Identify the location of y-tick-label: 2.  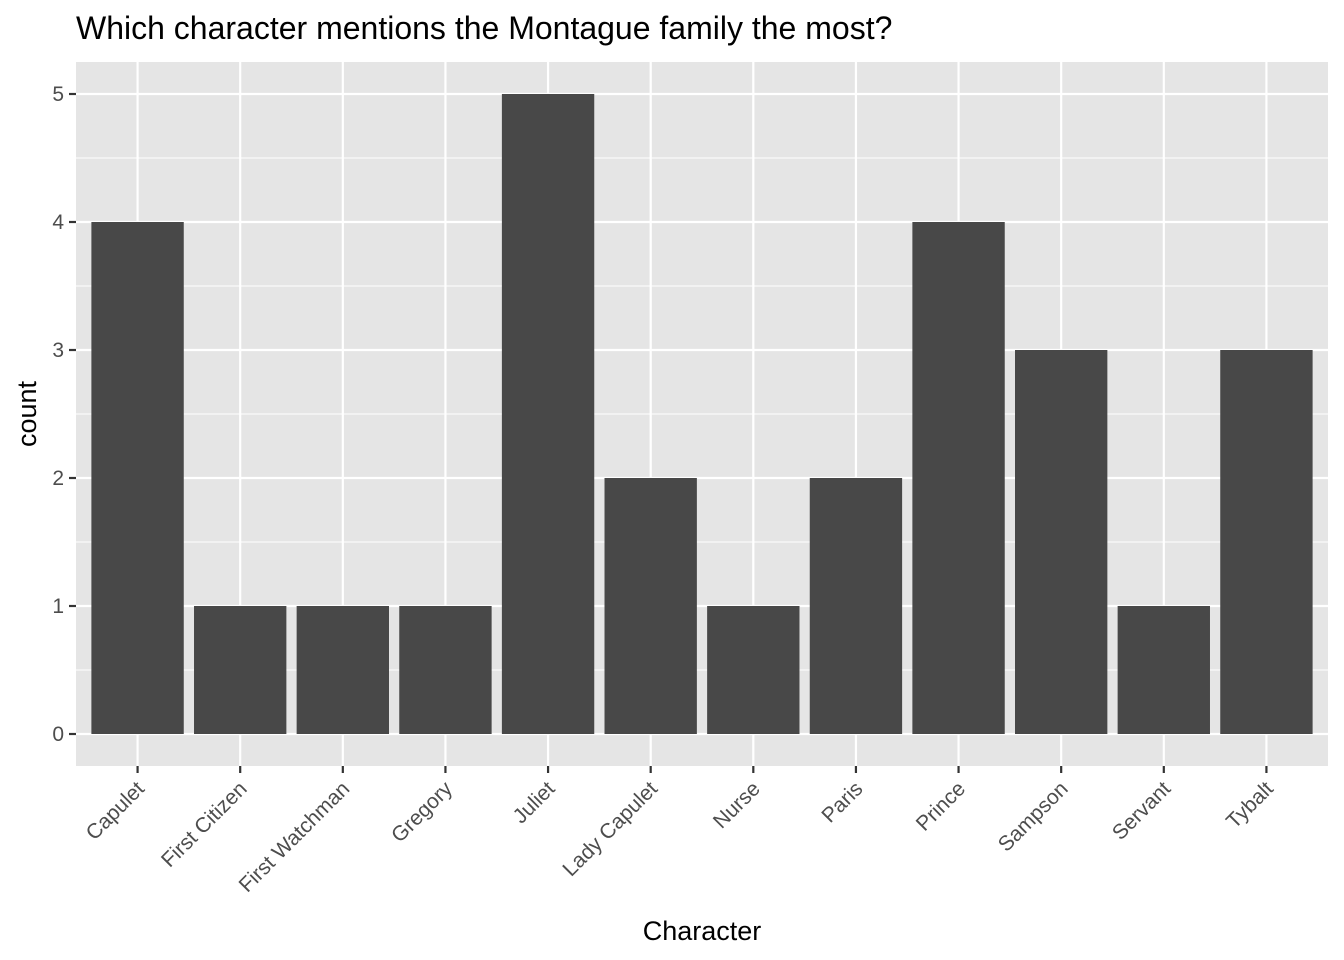
(58, 478).